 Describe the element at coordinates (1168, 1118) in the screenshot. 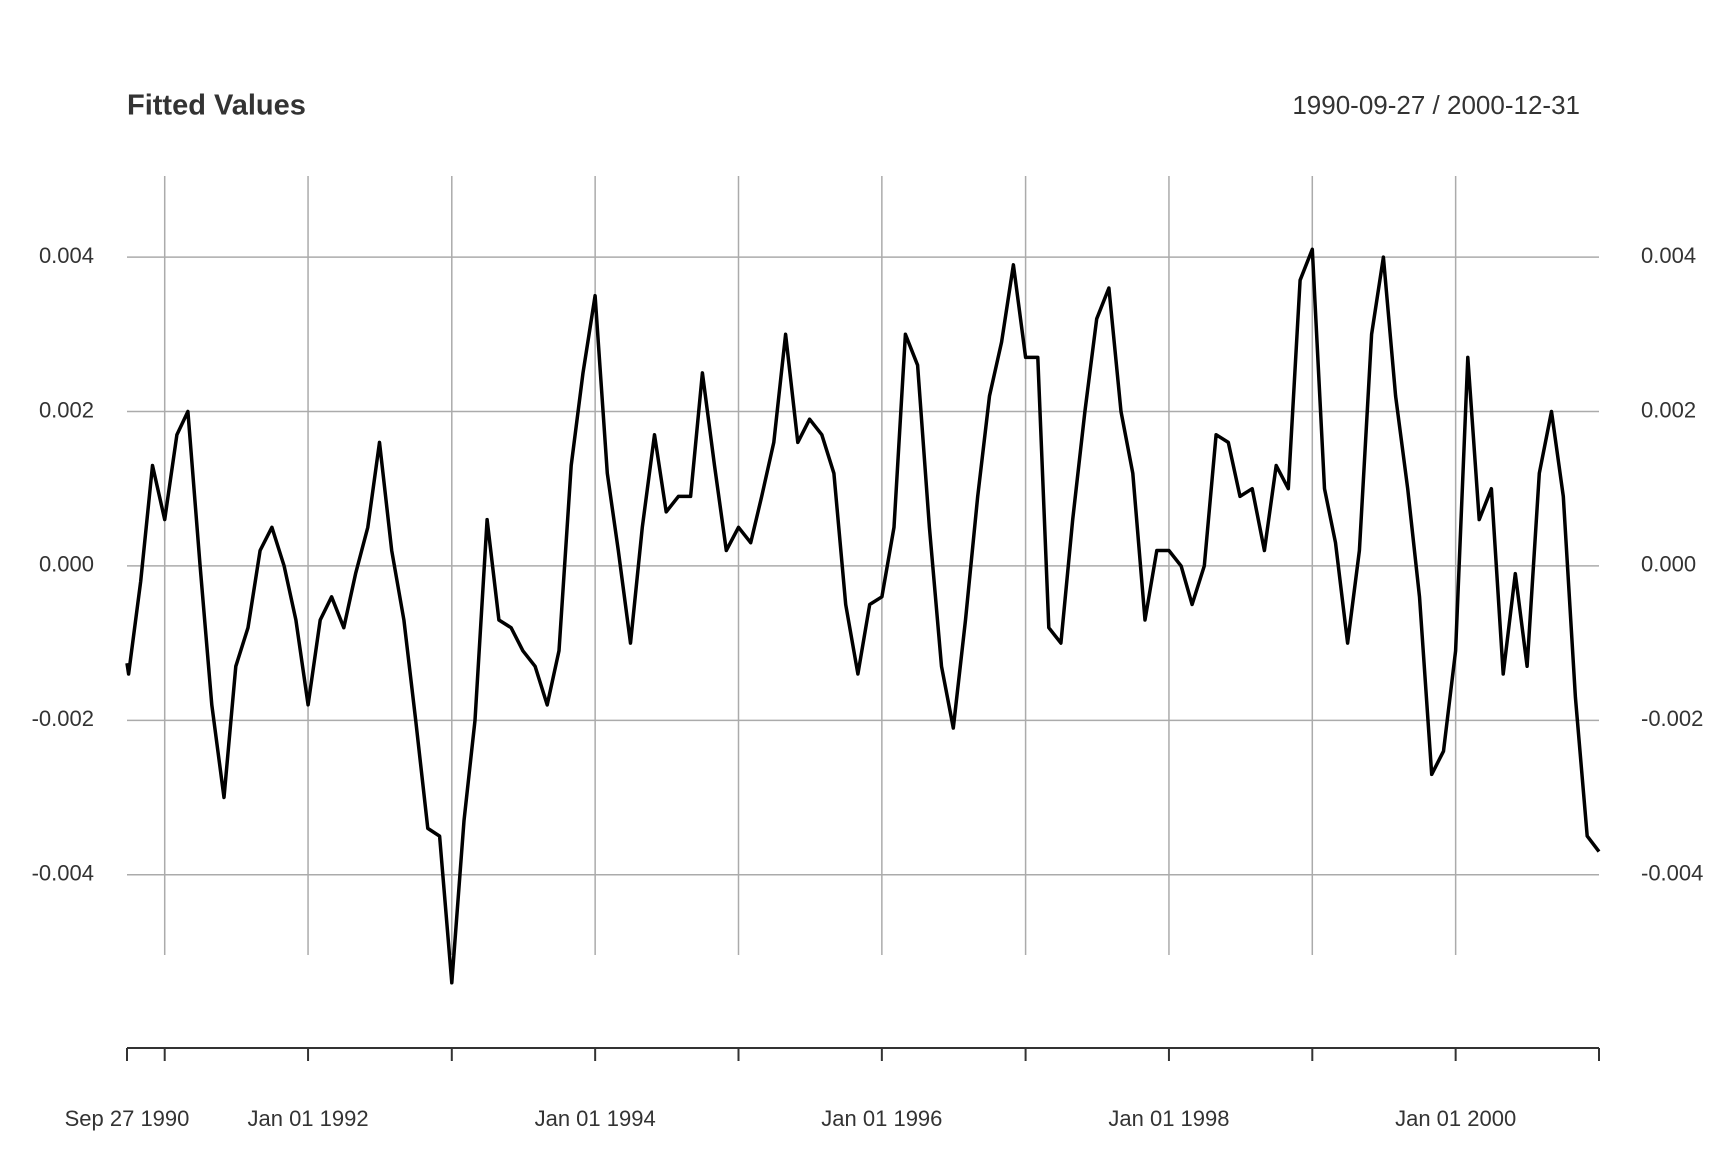

I see `x-tick-label: Jan 01 1998` at that location.